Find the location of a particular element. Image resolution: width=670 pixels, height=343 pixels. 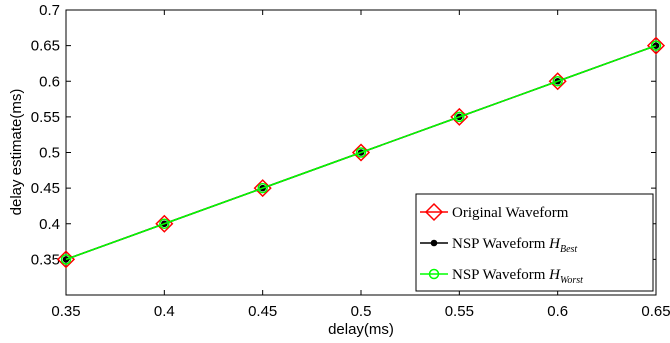

legend-entry: NSP Waveform HBest is located at coordinates (498, 245).